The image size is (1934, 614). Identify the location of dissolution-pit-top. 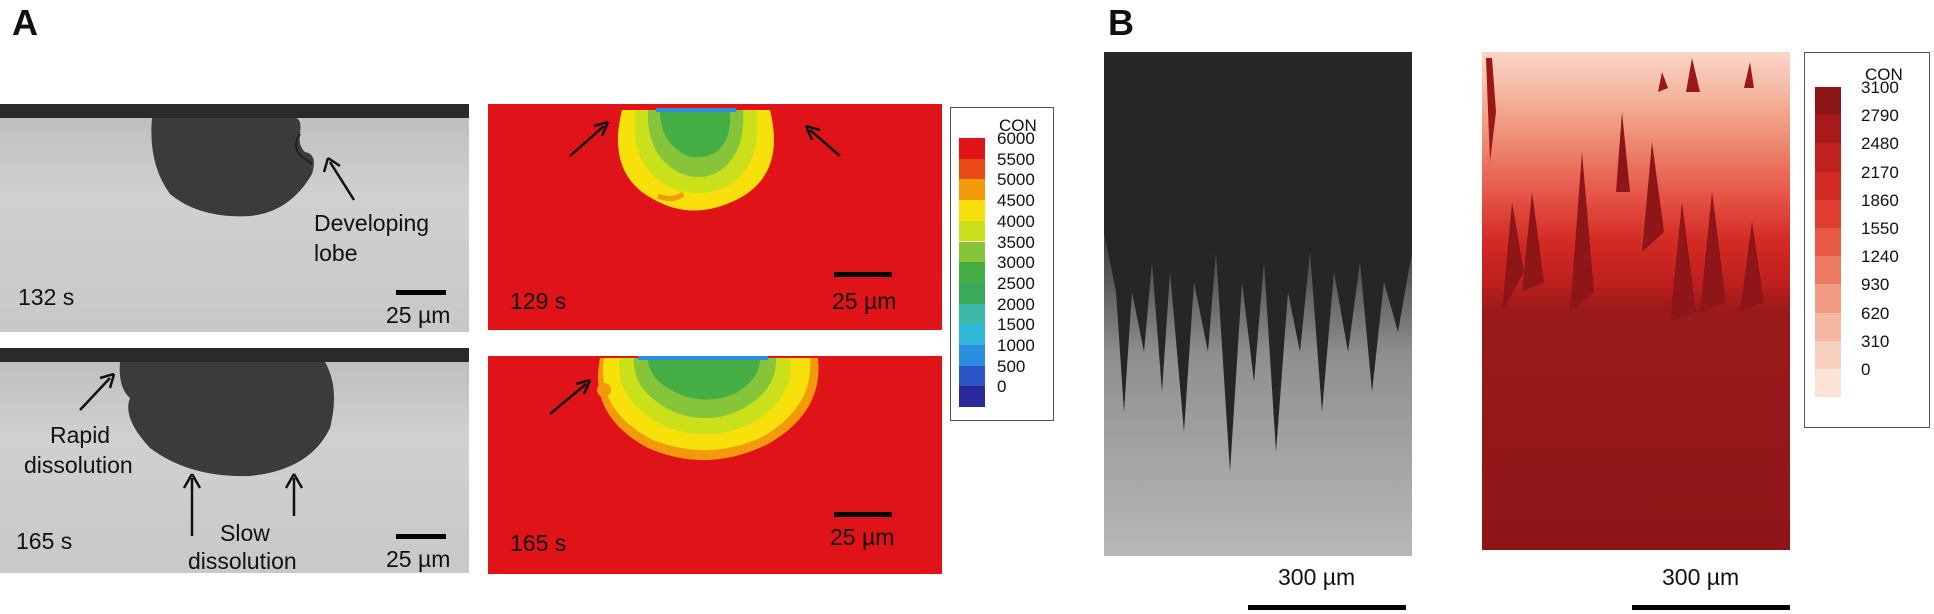
(253, 167).